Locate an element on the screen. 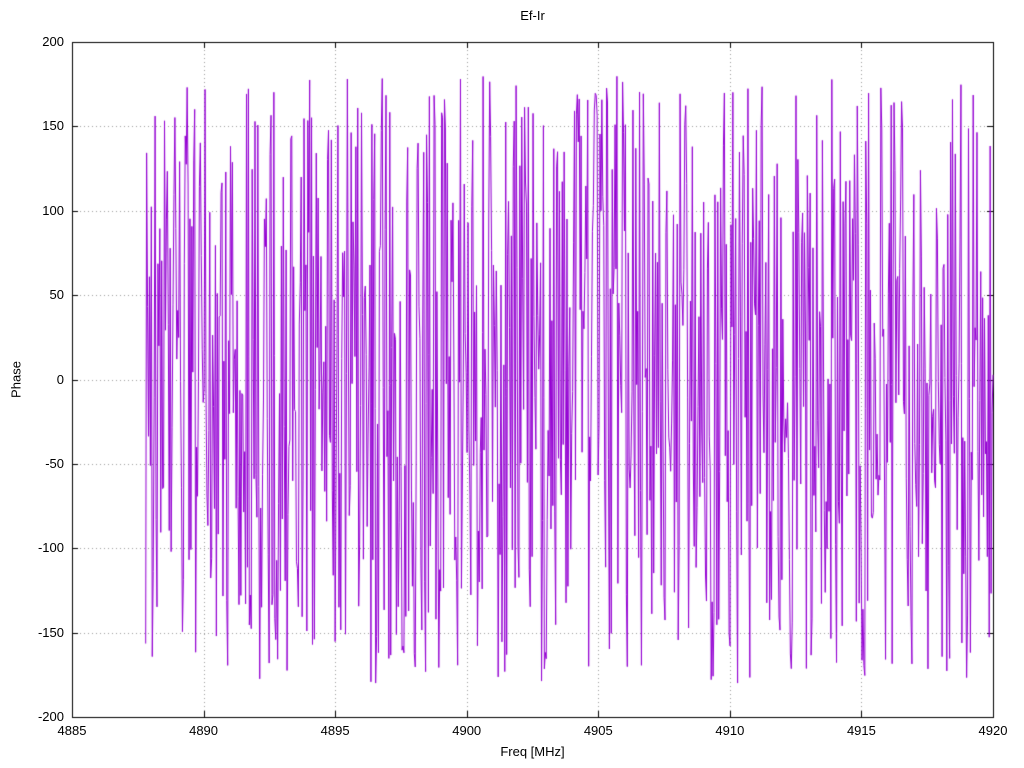 The height and width of the screenshot is (768, 1024). y-tick-label: 50 is located at coordinates (56, 295).